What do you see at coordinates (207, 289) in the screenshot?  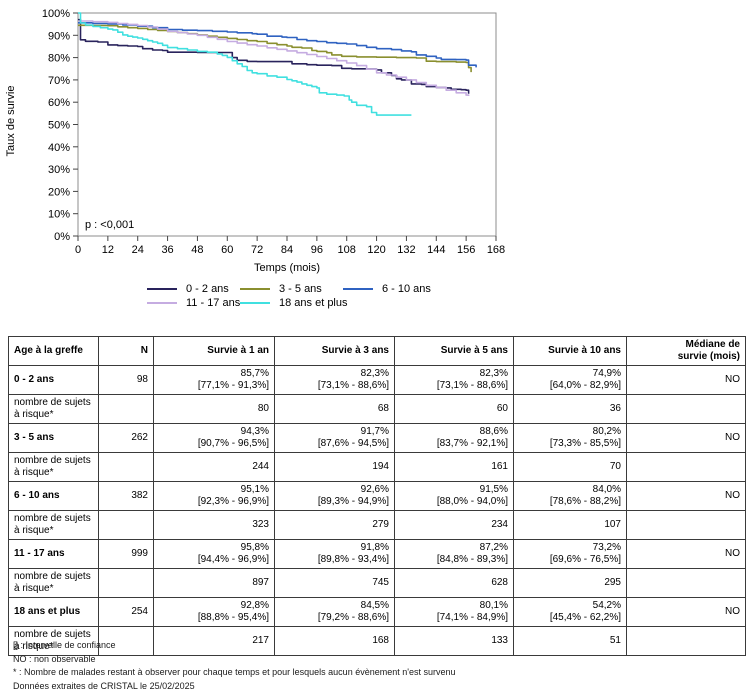 I see `legend-label: 0 - 2 ans` at bounding box center [207, 289].